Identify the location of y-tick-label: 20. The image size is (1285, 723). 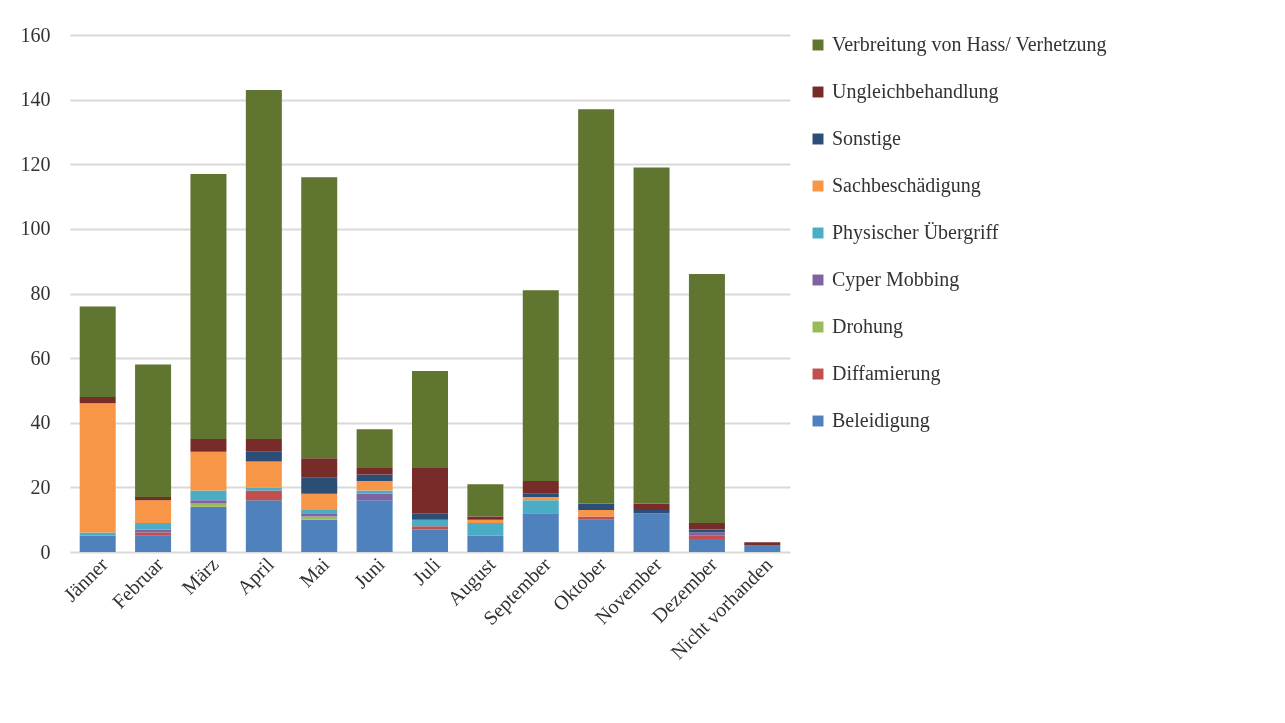
(40, 486).